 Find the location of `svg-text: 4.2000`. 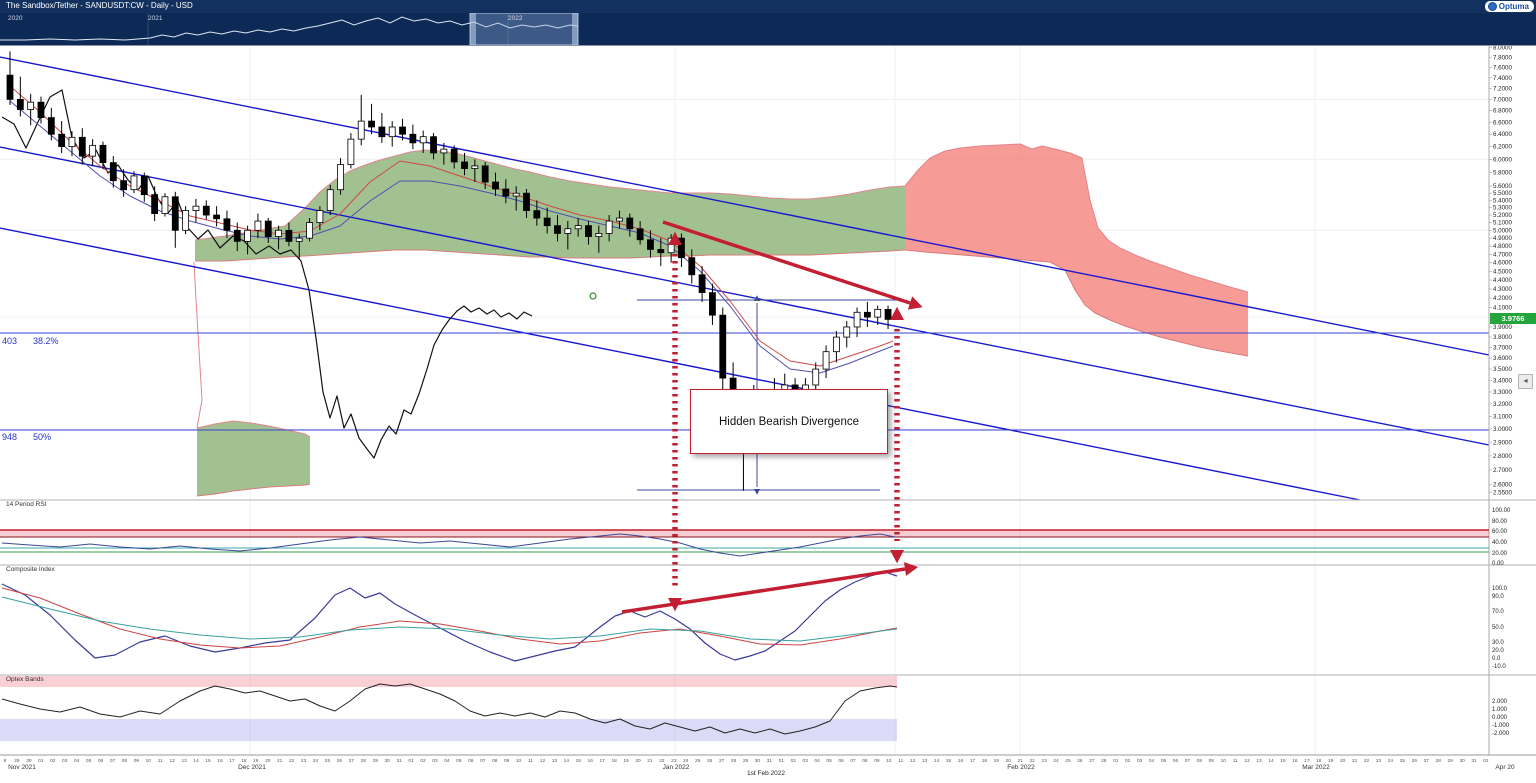

svg-text: 4.2000 is located at coordinates (1502, 298).